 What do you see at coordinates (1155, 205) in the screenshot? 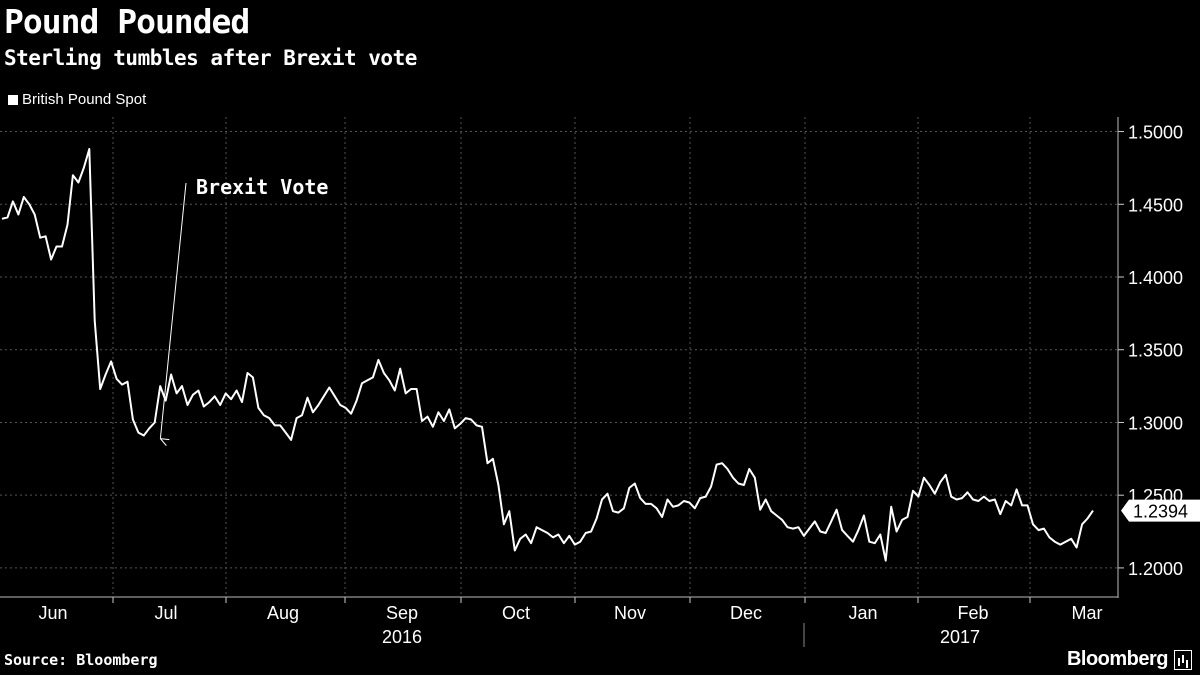
I see `y-tick-label: 1.4500` at bounding box center [1155, 205].